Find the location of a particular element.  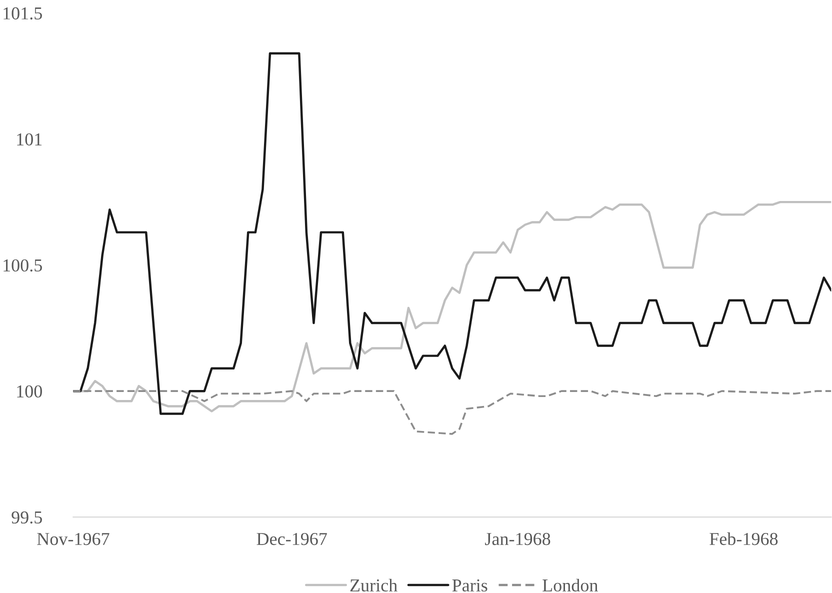

y-tick-label: 101 is located at coordinates (29, 139).